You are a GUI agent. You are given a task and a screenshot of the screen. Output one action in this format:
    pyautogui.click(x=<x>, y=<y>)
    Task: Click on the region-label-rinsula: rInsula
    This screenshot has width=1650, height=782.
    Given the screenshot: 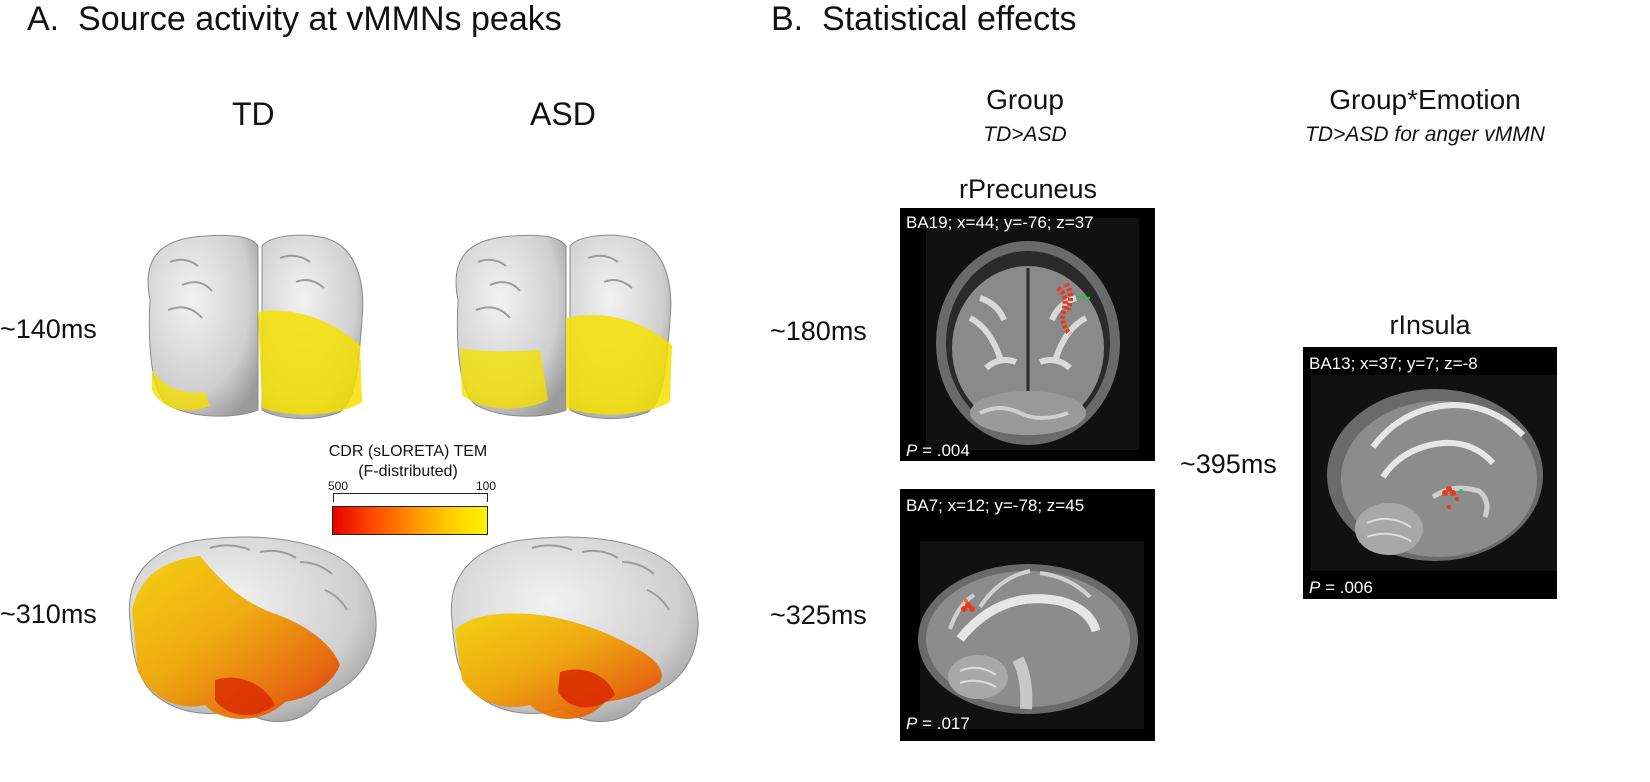 What is the action you would take?
    pyautogui.click(x=1430, y=325)
    